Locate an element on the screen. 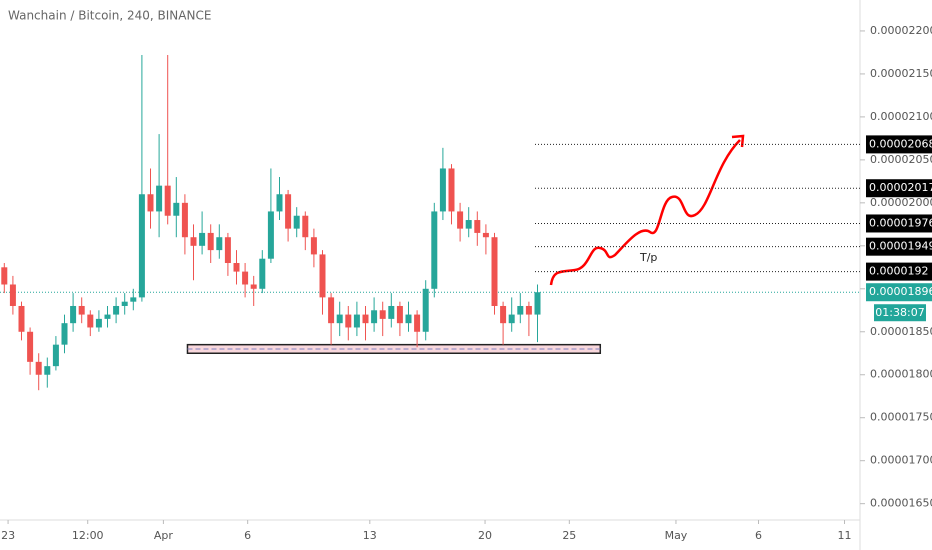  y-tick-label: 0.00001800 is located at coordinates (901, 374).